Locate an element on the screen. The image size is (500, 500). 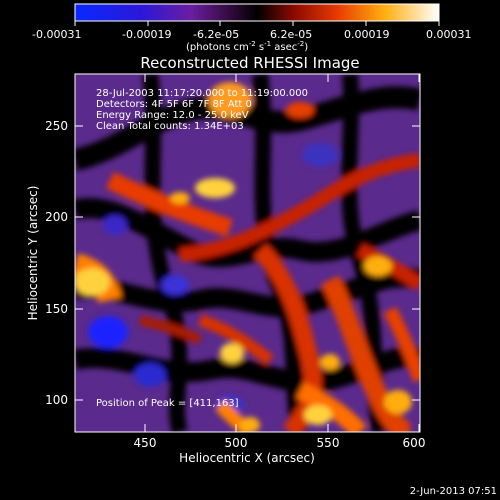
y-tick-label-100: 100 is located at coordinates (56, 400).